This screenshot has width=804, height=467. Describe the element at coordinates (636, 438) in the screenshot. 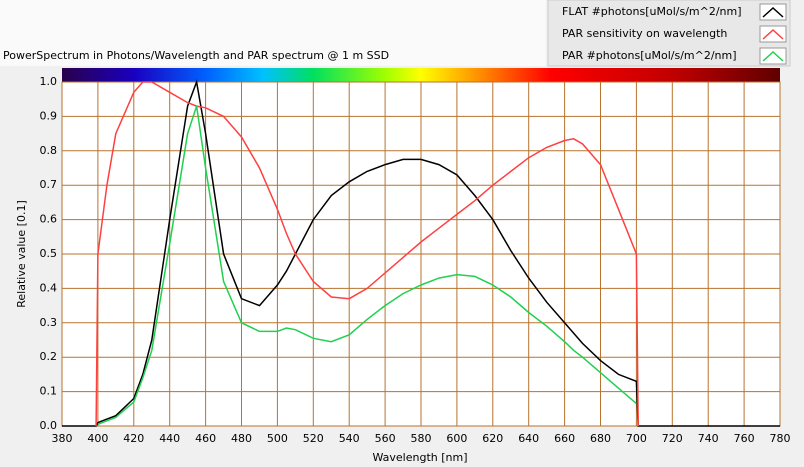

I see `x-tick-label: 700` at that location.